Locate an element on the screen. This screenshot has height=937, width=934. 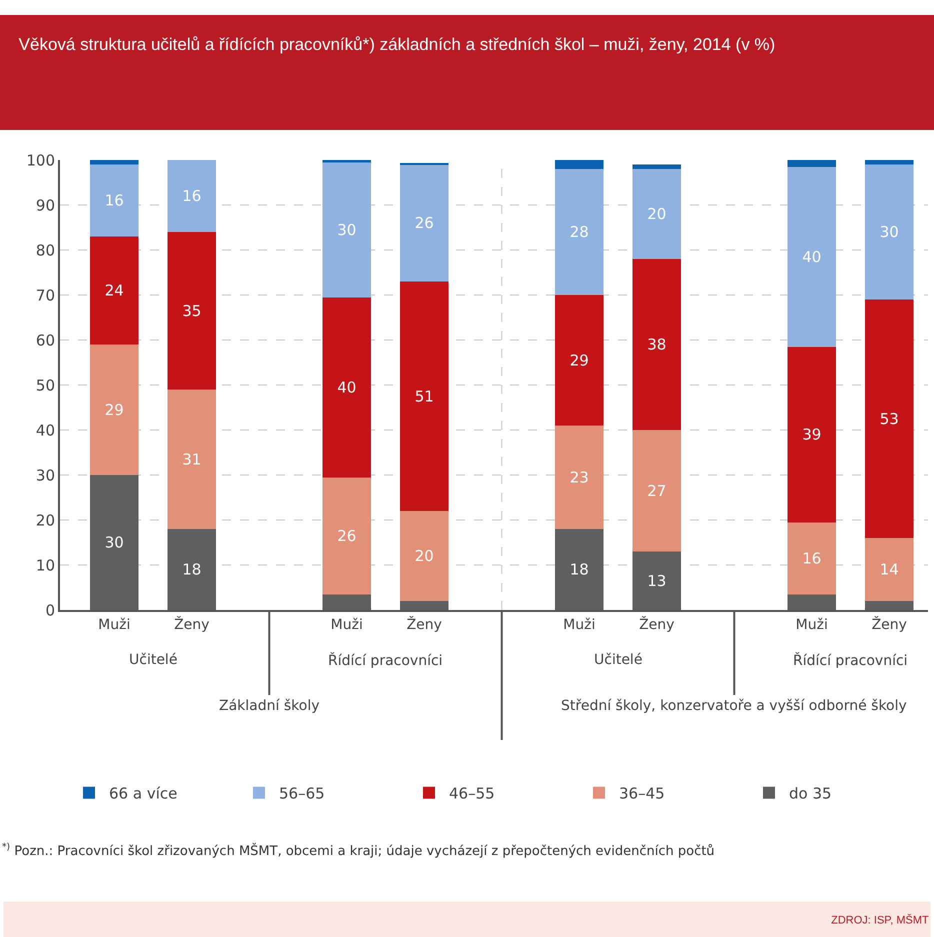
data-label: 39 is located at coordinates (812, 435).